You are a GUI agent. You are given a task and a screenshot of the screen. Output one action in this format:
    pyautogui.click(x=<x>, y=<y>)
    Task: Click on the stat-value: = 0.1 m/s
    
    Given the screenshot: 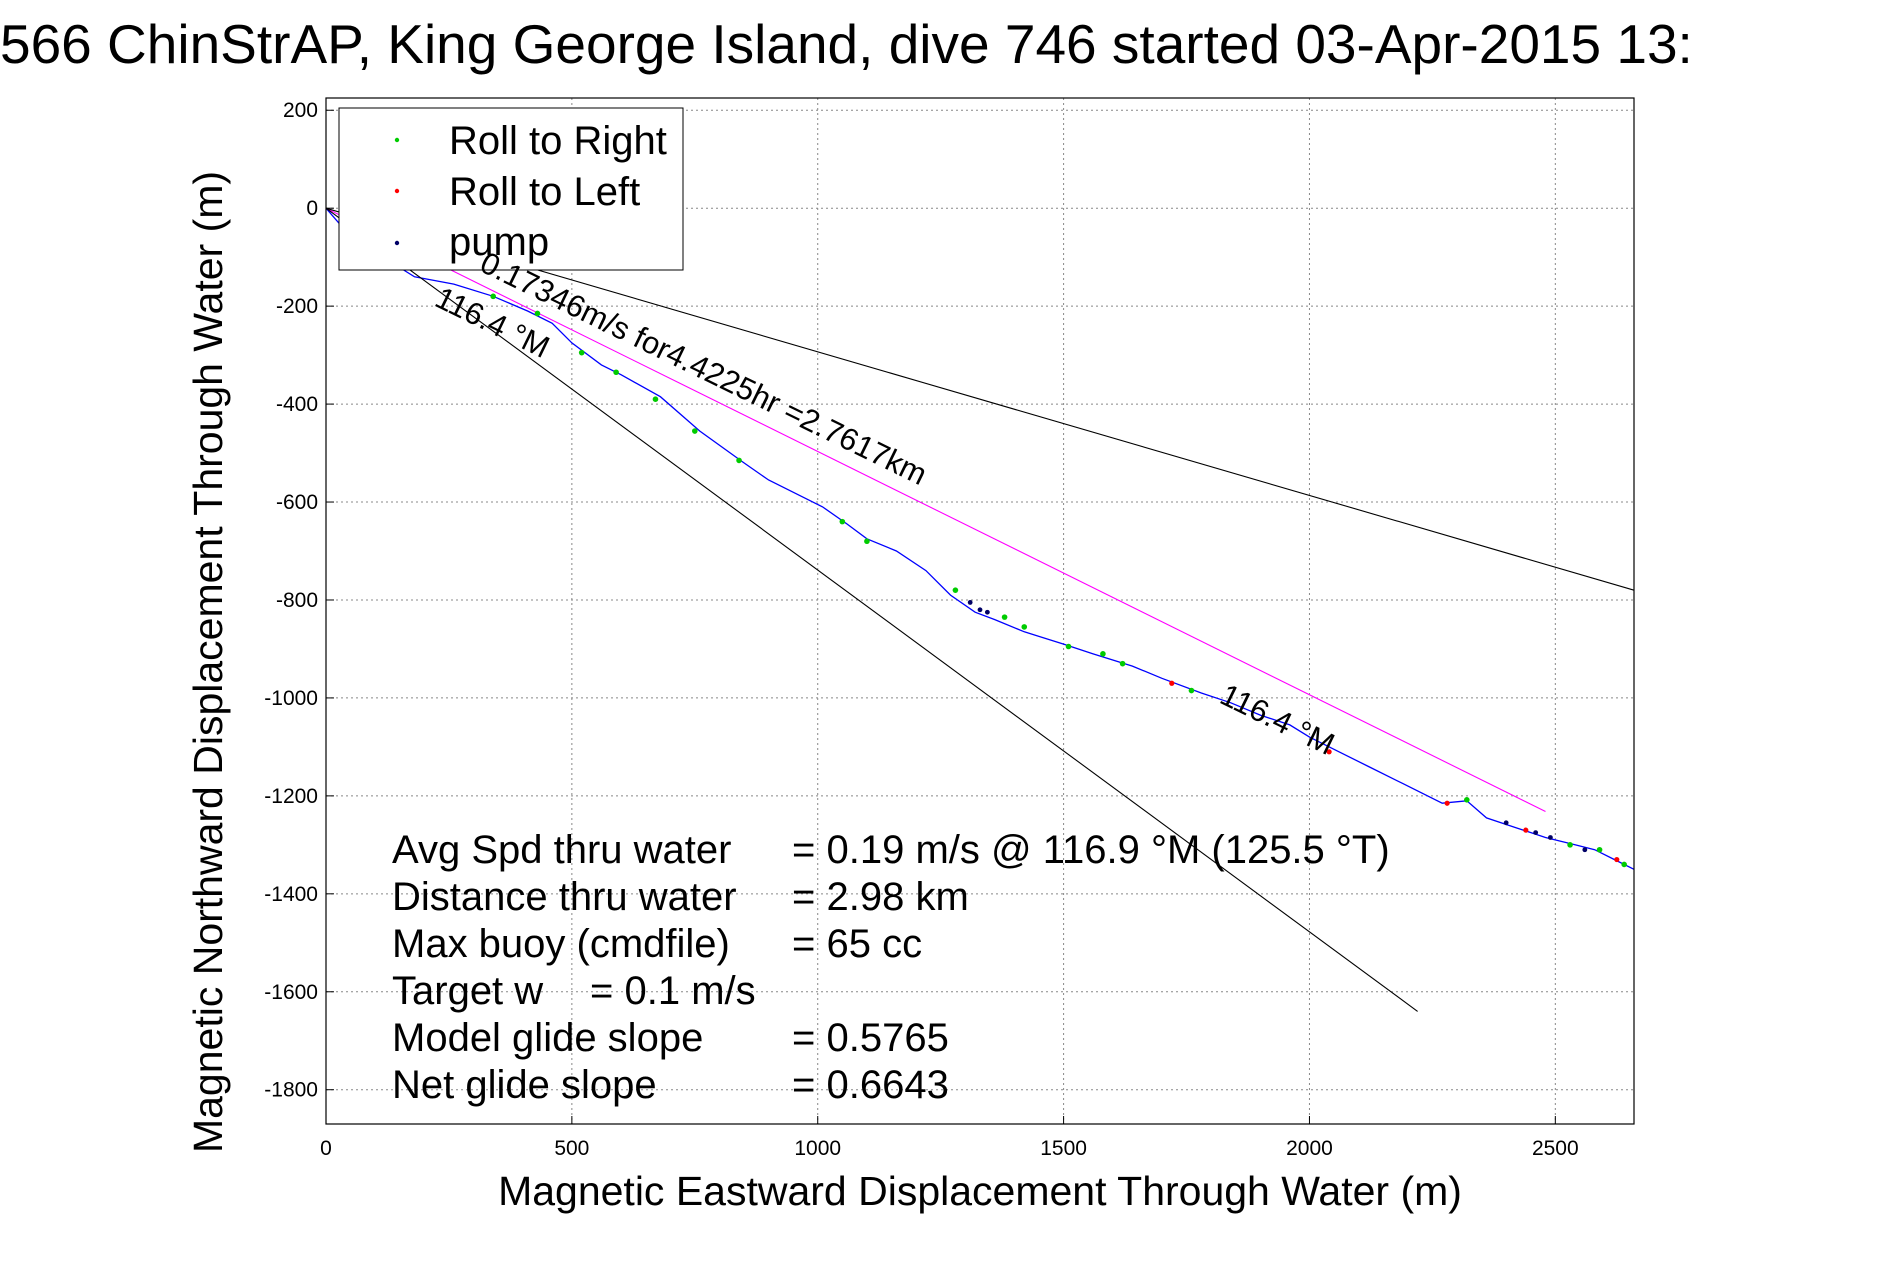 What is the action you would take?
    pyautogui.click(x=673, y=991)
    